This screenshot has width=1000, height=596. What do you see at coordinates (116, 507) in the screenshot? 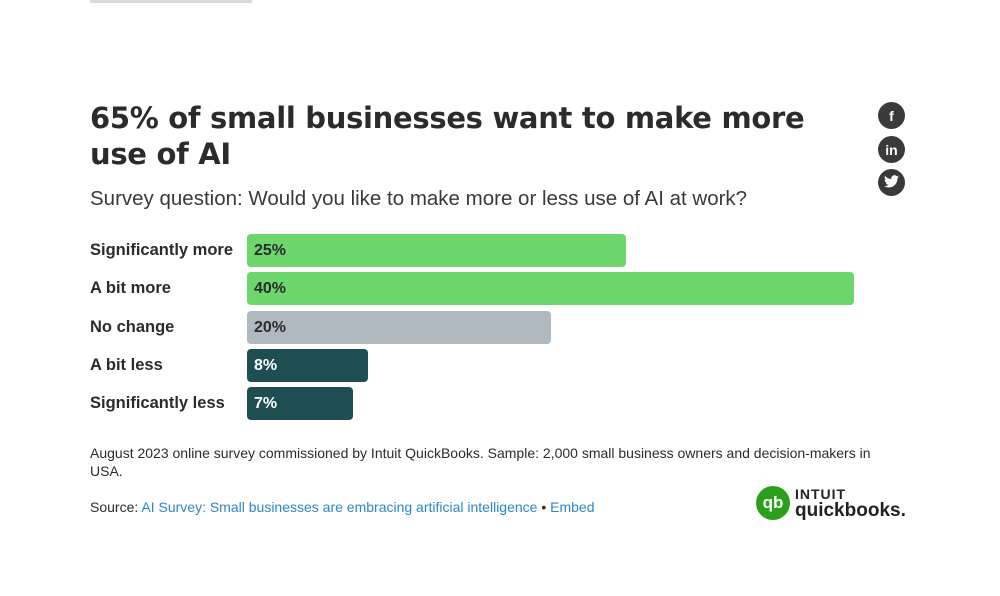
I see `source-prefix: Source:` at bounding box center [116, 507].